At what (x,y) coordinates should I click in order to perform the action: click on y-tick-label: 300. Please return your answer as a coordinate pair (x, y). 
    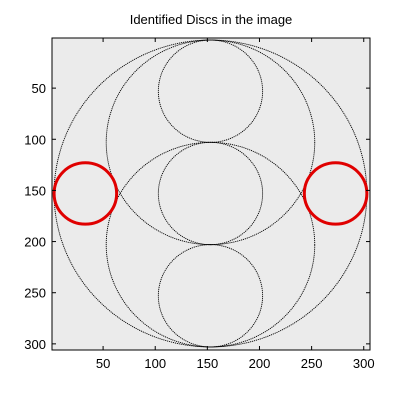
    Looking at the image, I should click on (35, 344).